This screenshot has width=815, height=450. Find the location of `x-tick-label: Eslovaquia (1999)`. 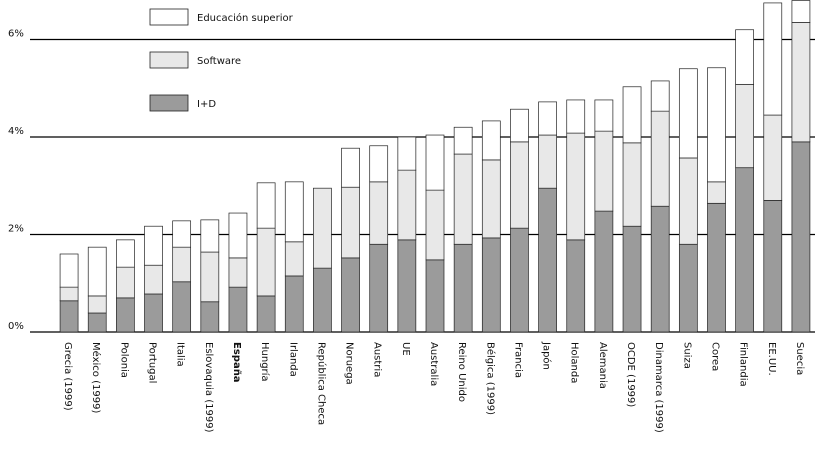

x-tick-label: Eslovaquia (1999) is located at coordinates (208, 387).